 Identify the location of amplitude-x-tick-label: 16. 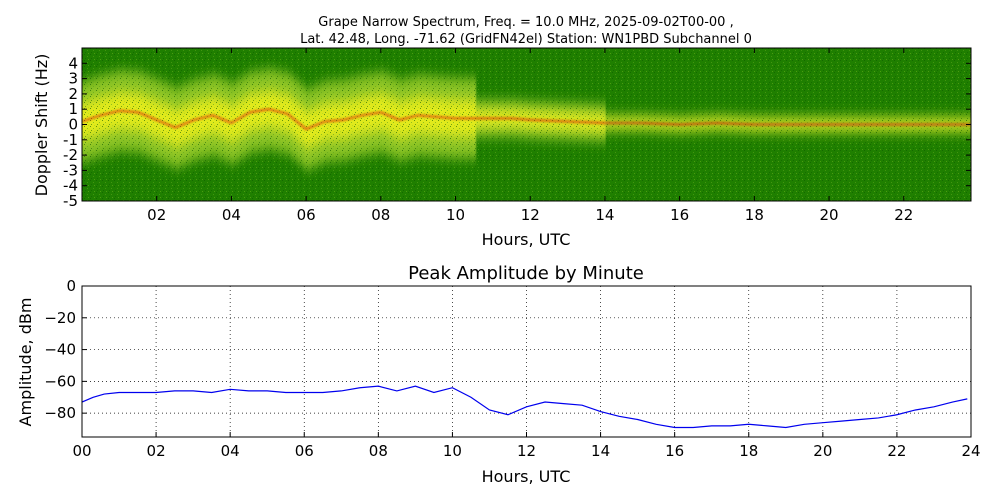
(674, 451).